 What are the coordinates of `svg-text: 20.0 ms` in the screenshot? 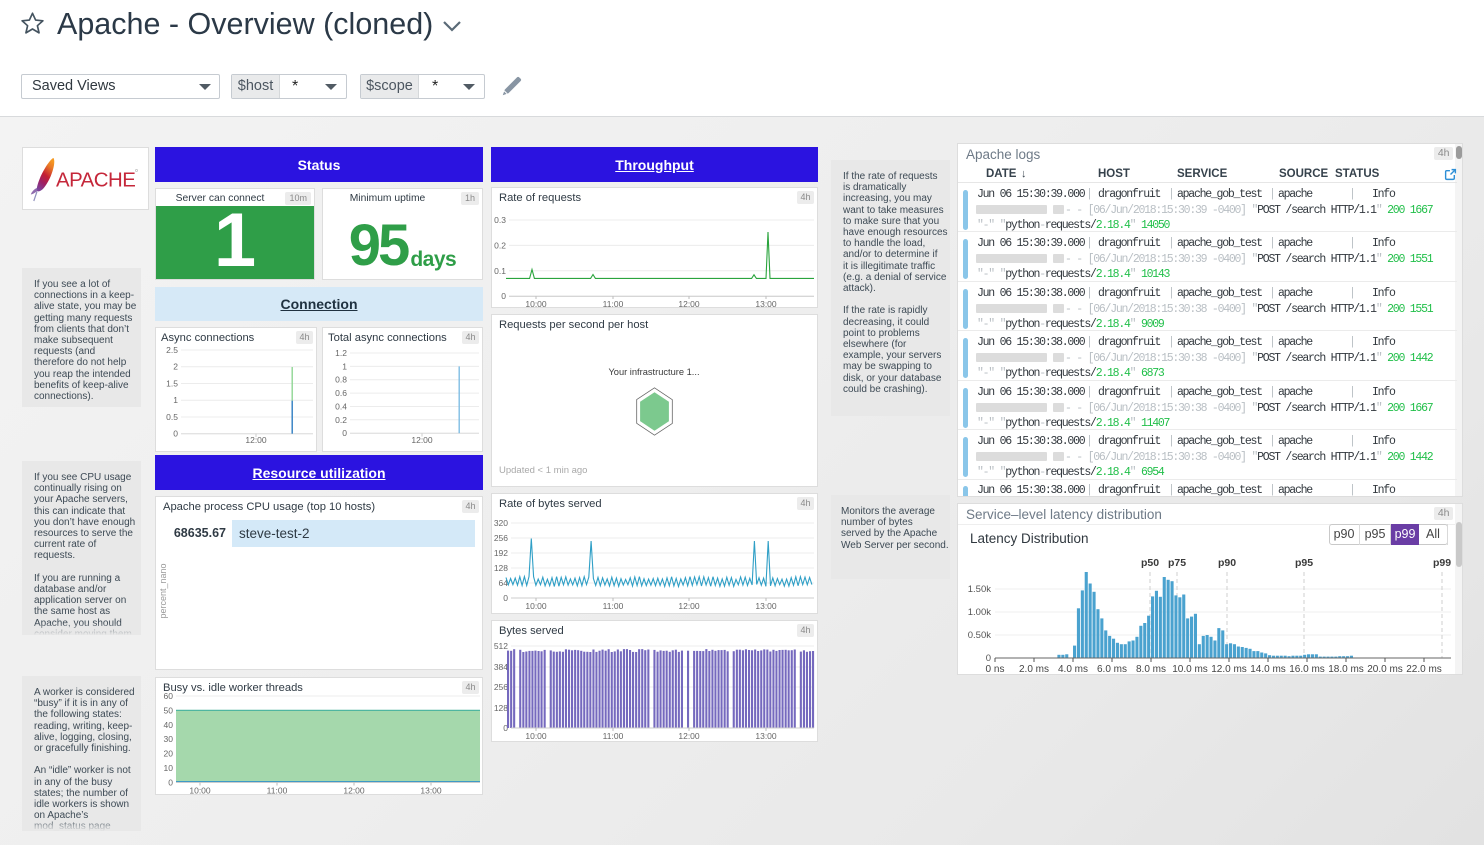 It's located at (1385, 669).